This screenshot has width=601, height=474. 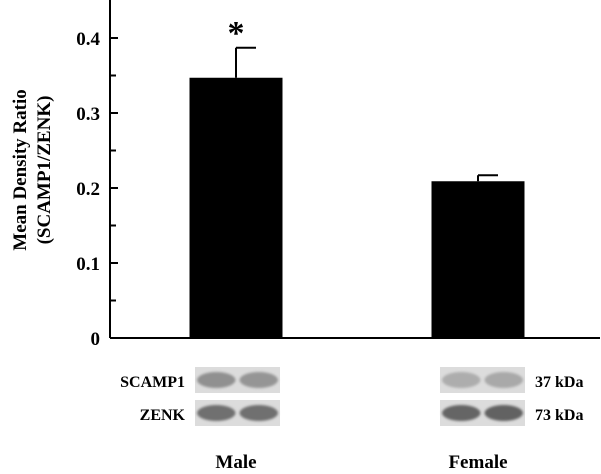 I want to click on y-tick-label: 0.2, so click(x=88, y=189).